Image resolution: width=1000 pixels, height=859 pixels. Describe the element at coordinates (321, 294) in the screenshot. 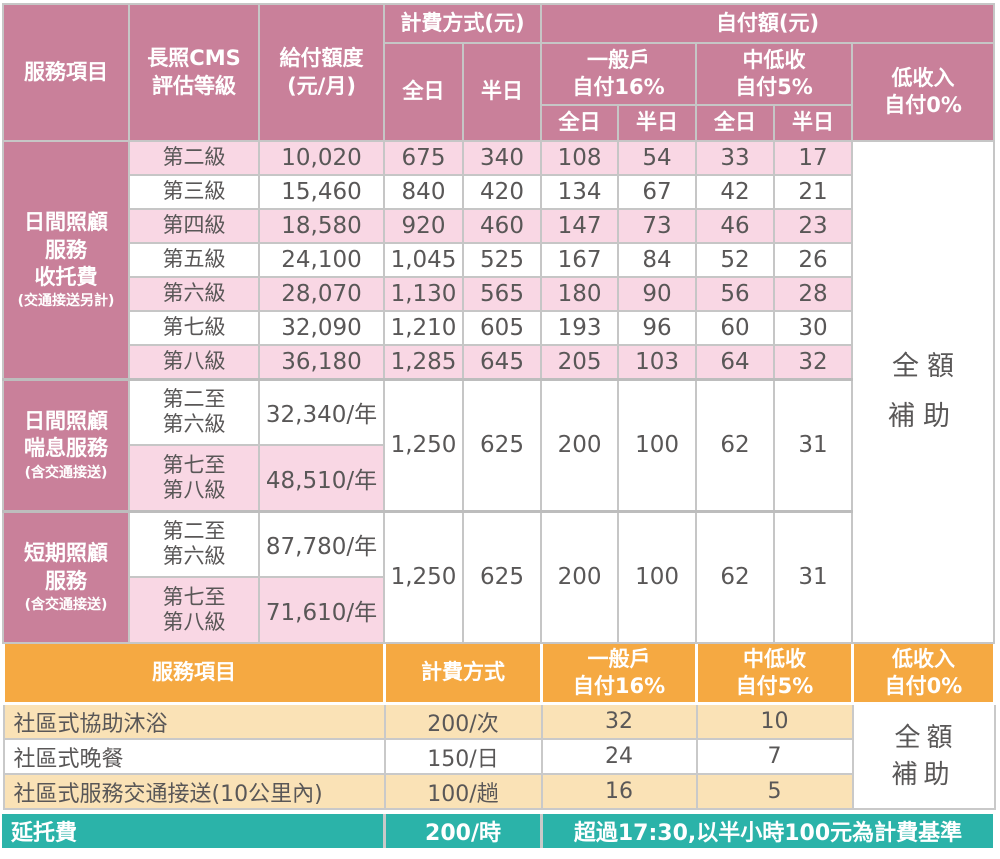

I see `quota-cell: 28,070` at that location.